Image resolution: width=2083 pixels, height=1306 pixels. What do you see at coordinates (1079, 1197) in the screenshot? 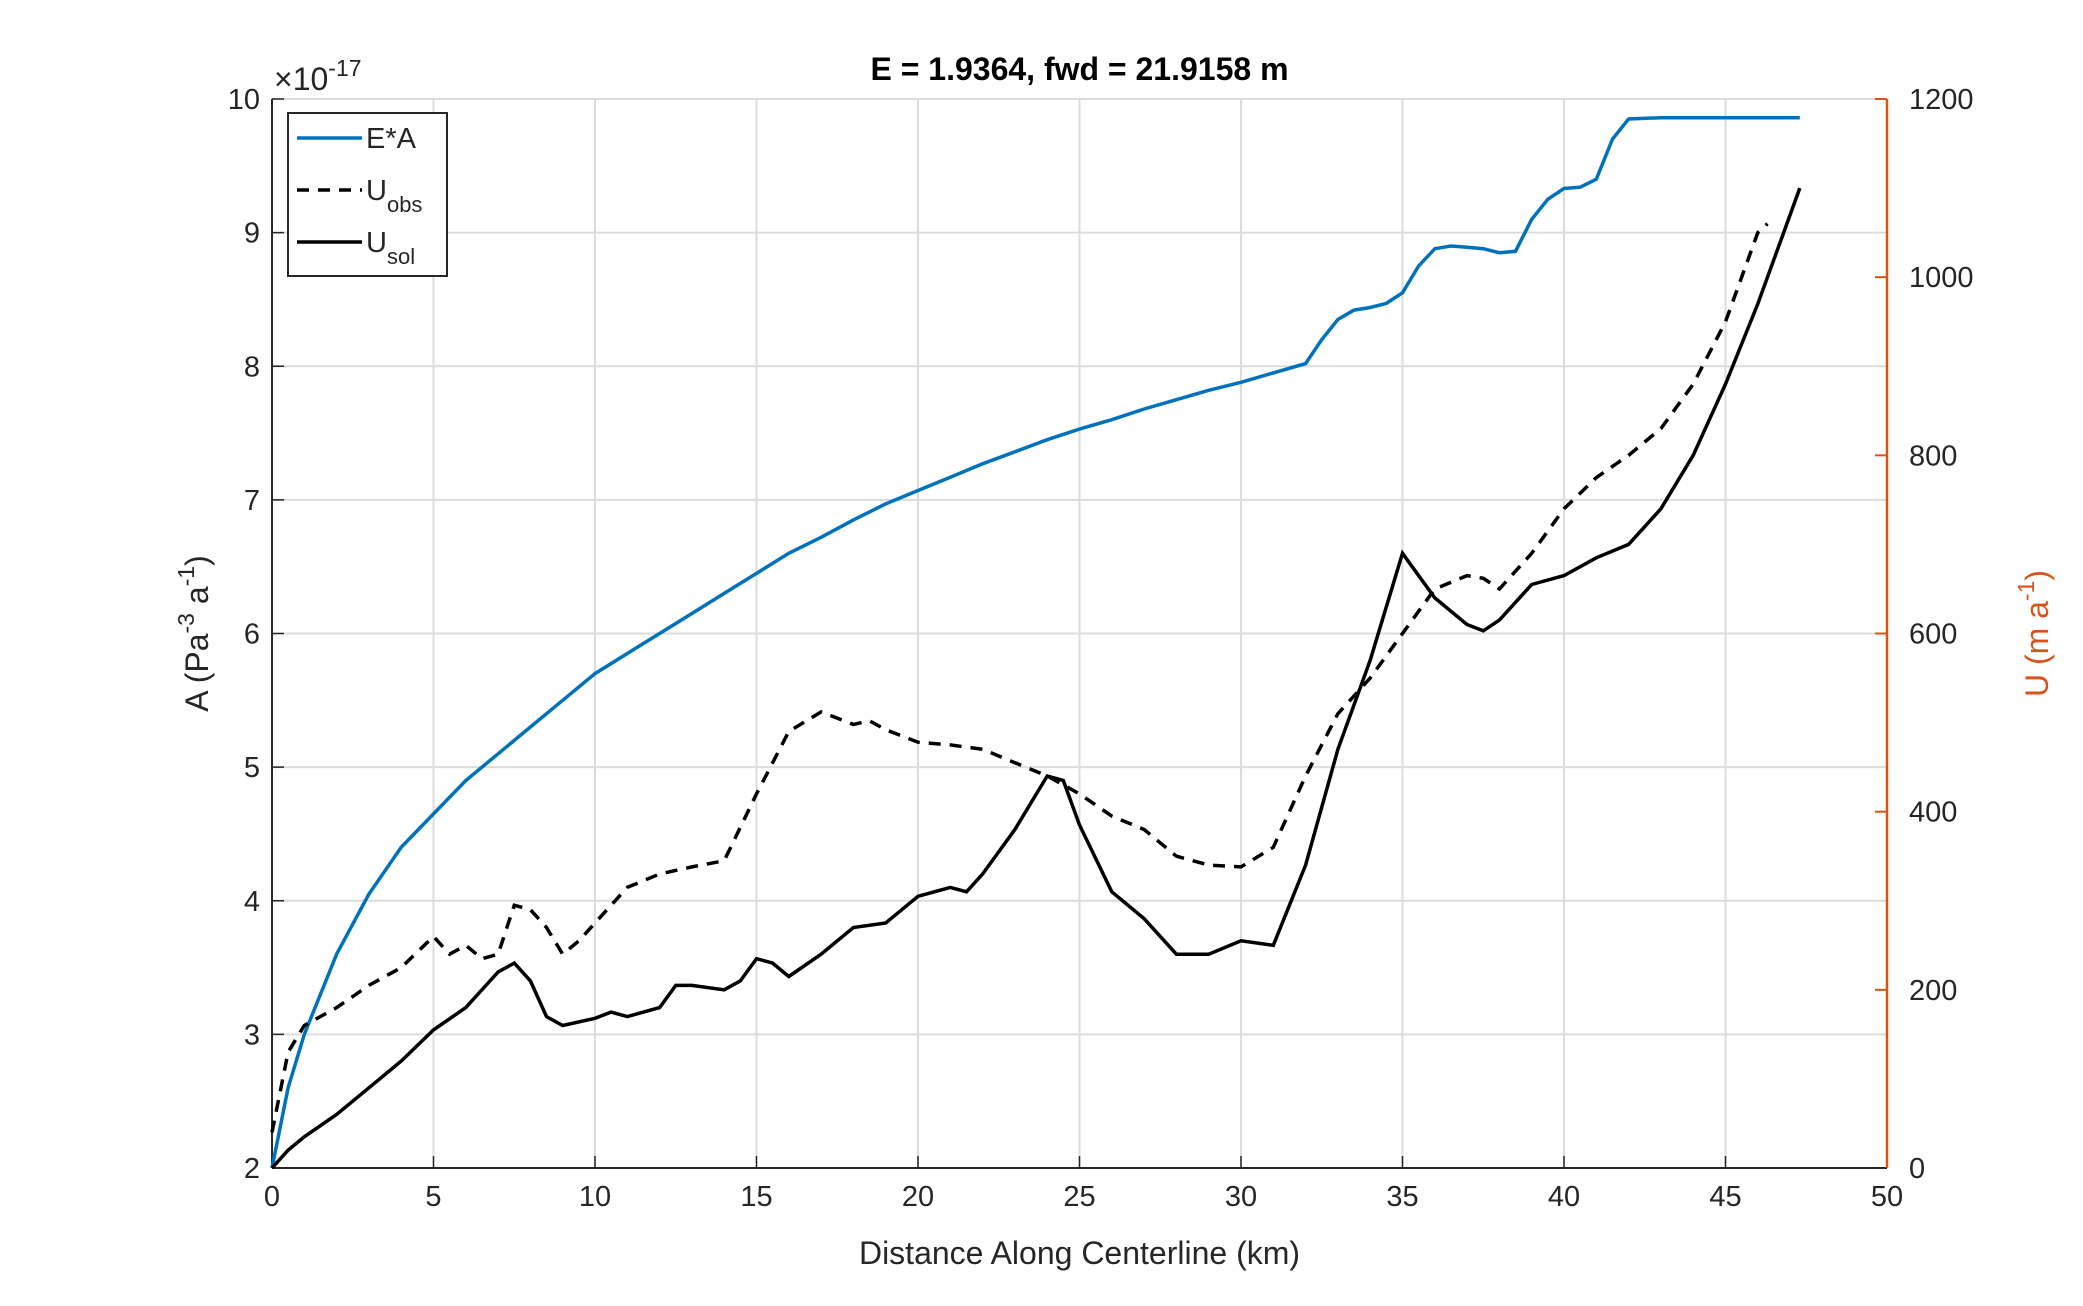
I see `x-tick-label: 25` at bounding box center [1079, 1197].